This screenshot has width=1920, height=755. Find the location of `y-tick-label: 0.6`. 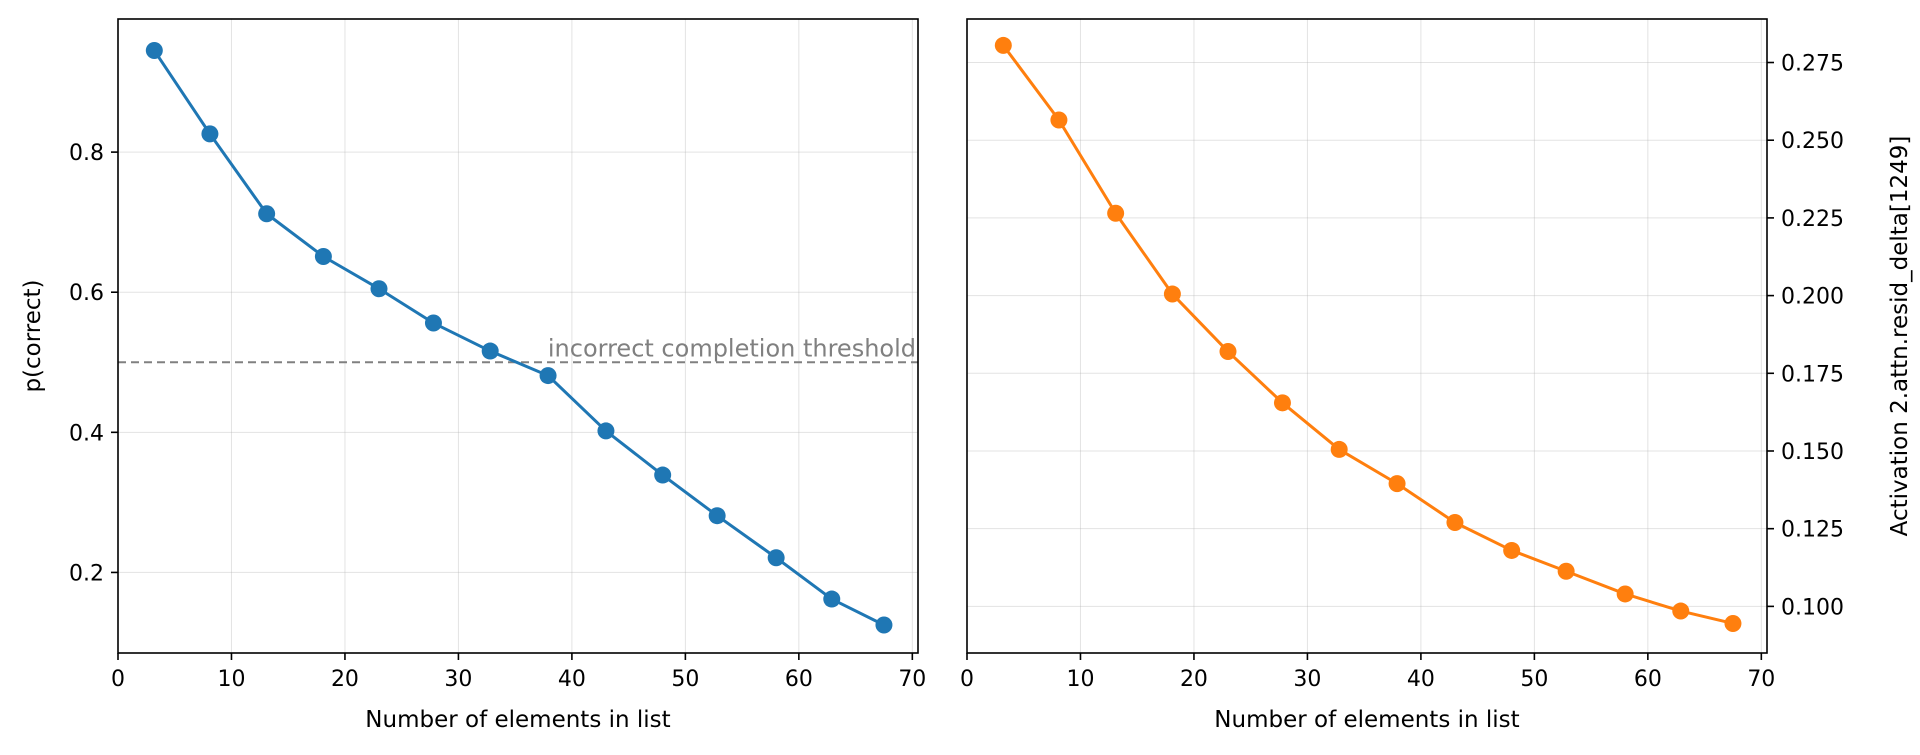

y-tick-label: 0.6 is located at coordinates (86, 293).